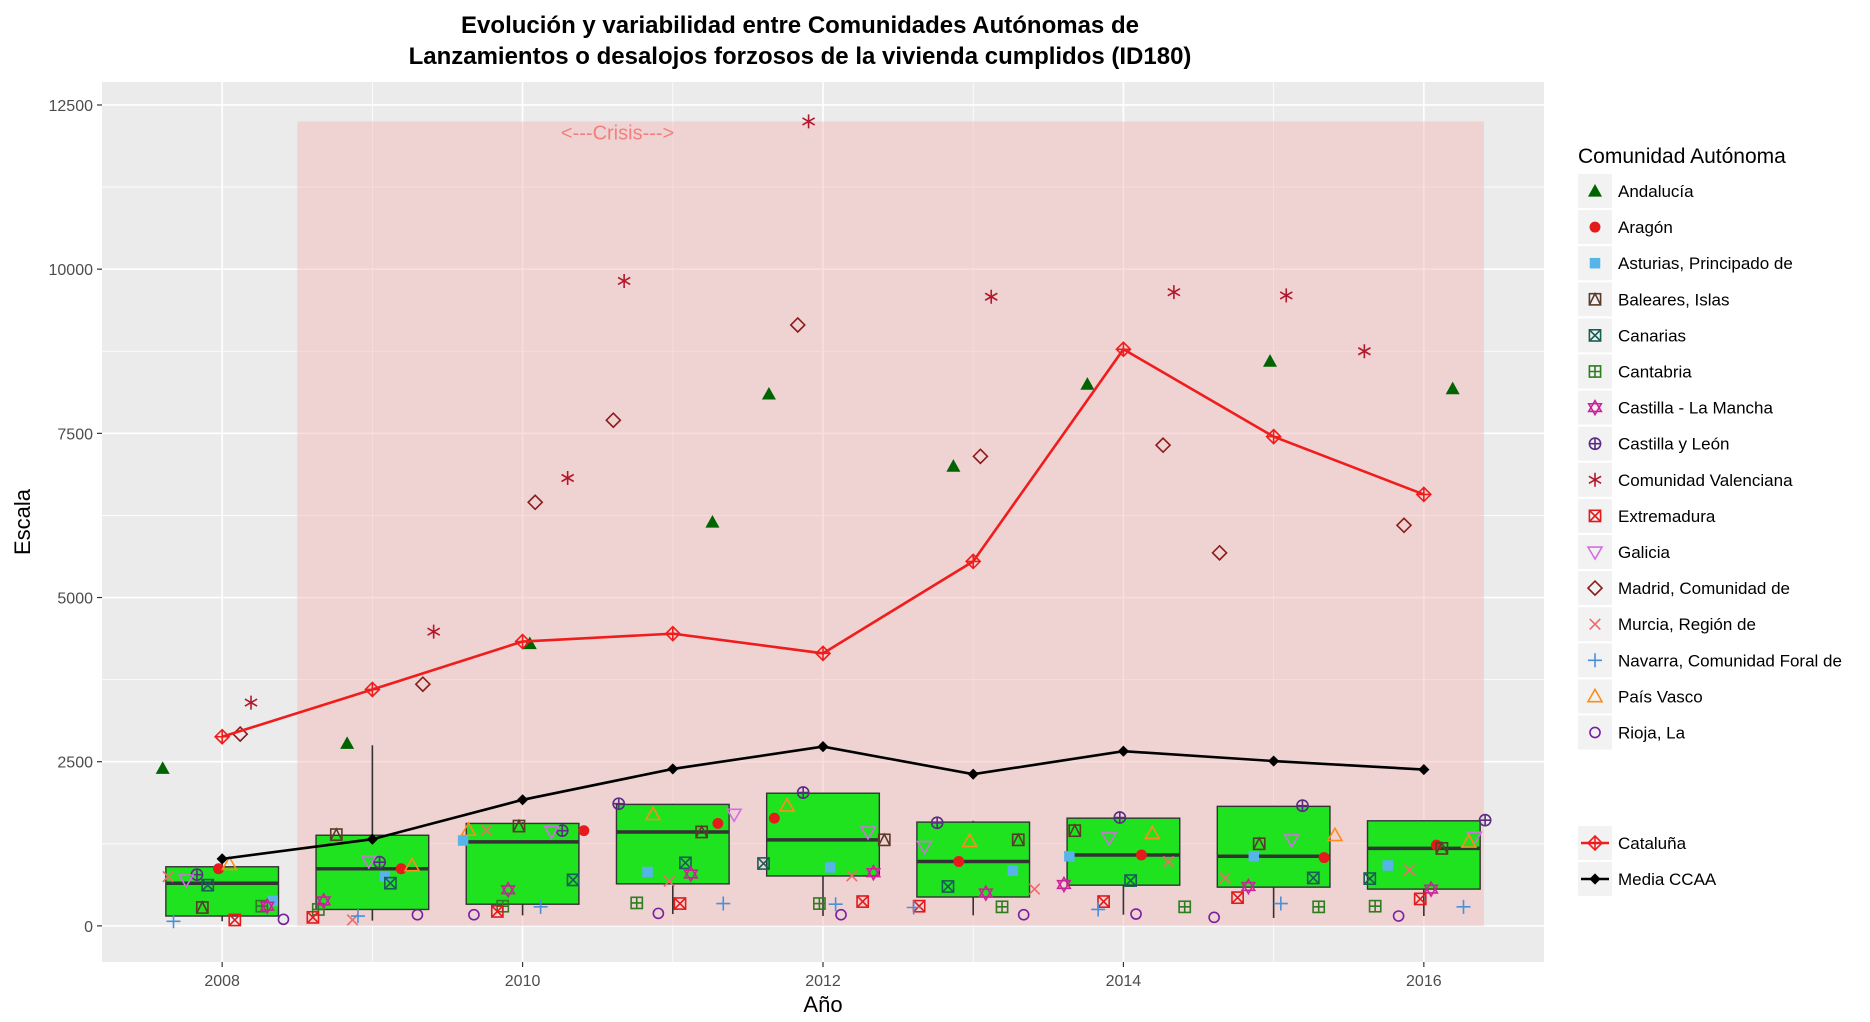 This screenshot has width=1870, height=1022. Describe the element at coordinates (1674, 444) in the screenshot. I see `legend-label: Castilla y León` at that location.